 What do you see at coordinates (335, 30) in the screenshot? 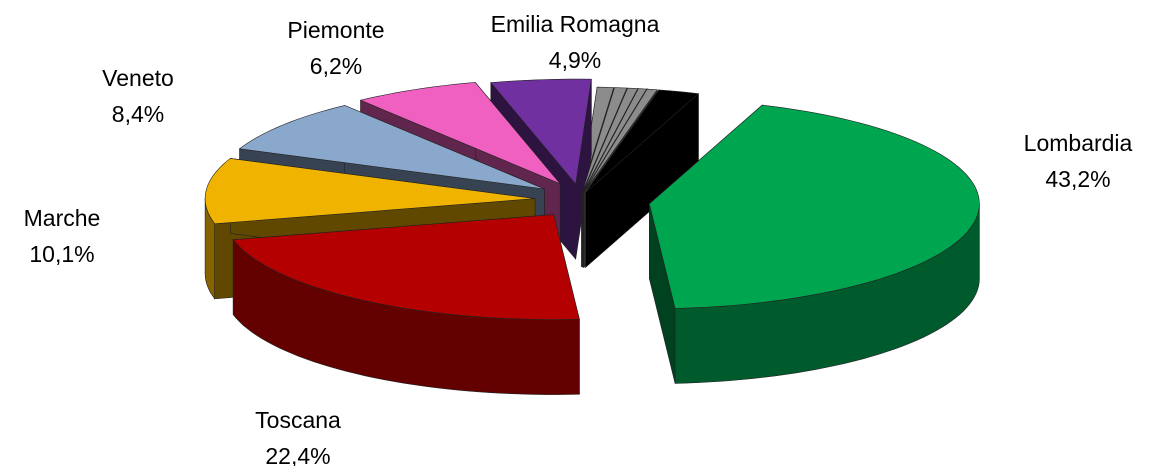
I see `slice-label: Piemonte` at bounding box center [335, 30].